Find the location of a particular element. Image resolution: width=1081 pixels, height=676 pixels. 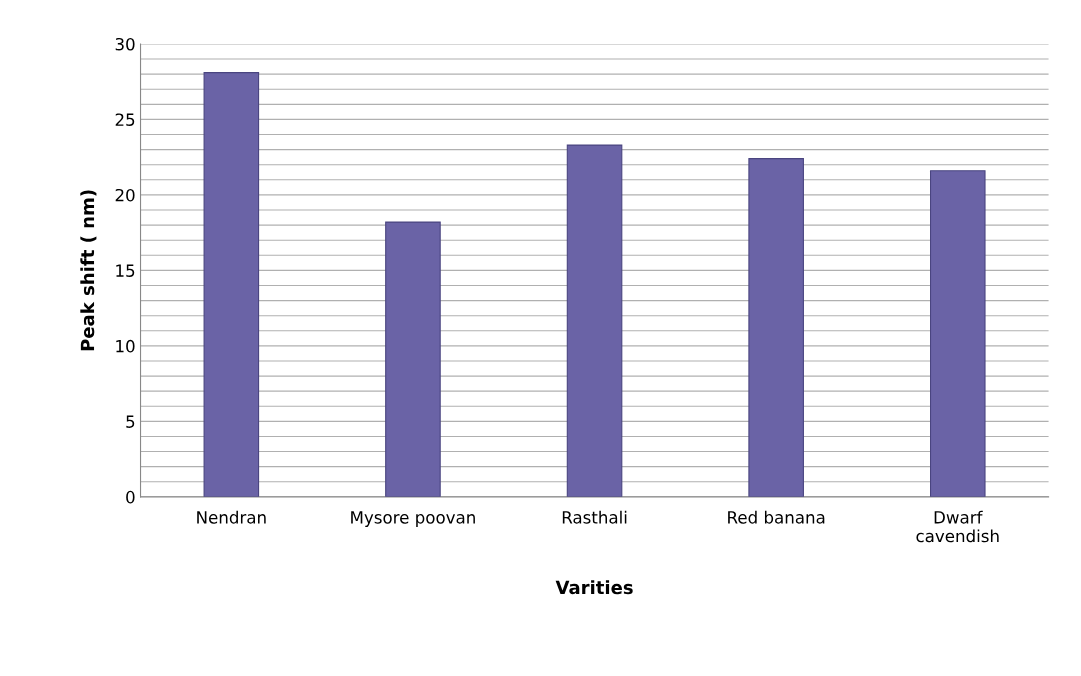

x-tick-label: Rasthali is located at coordinates (594, 517).